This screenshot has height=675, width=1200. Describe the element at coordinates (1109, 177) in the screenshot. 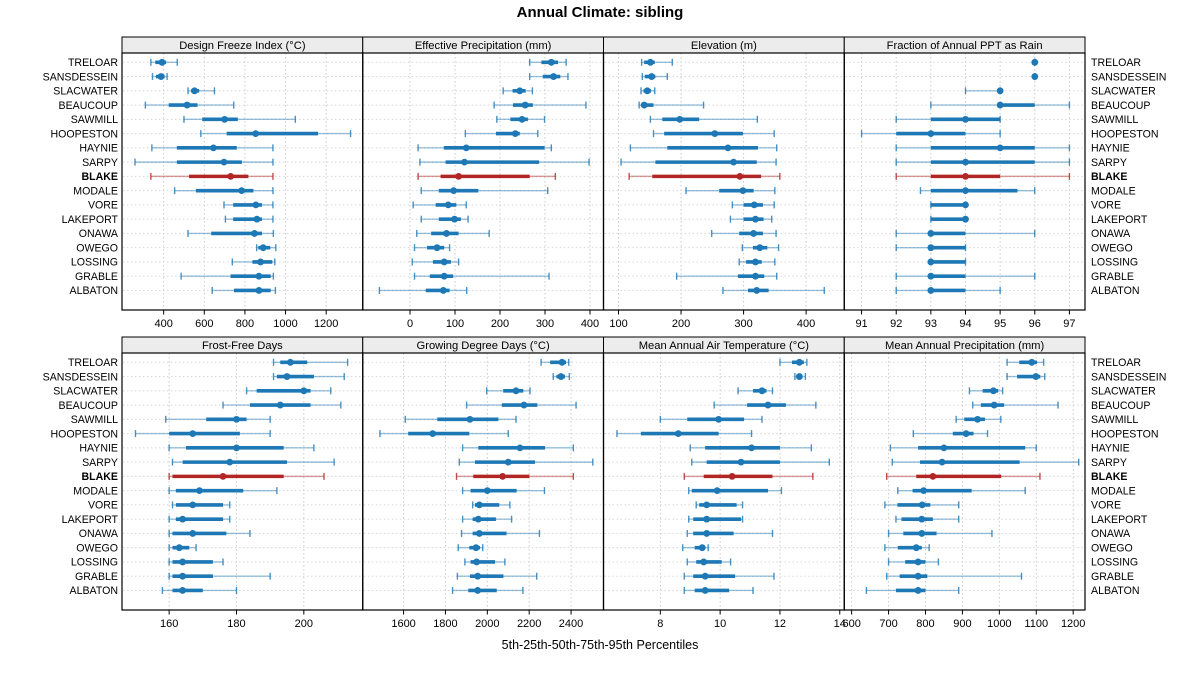

I see `site-label-right-blake: BLAKE` at that location.